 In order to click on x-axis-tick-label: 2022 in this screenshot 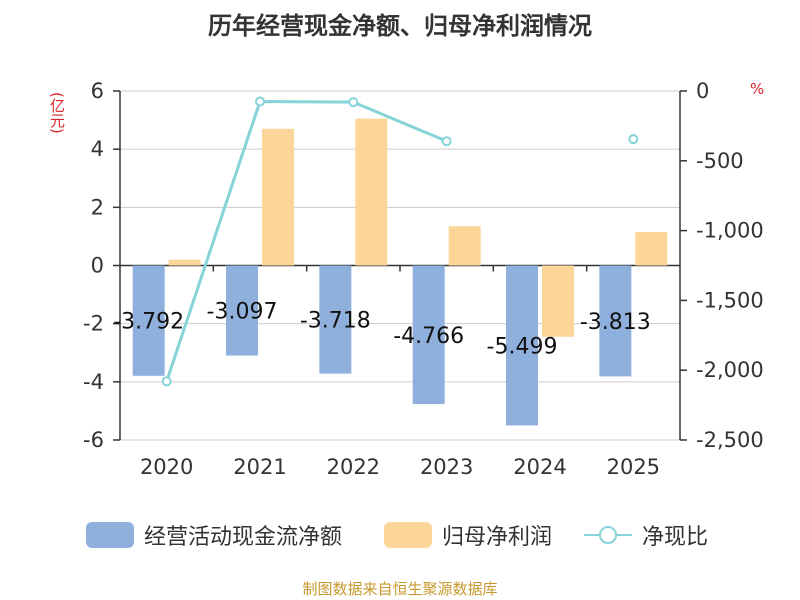, I will do `click(353, 467)`.